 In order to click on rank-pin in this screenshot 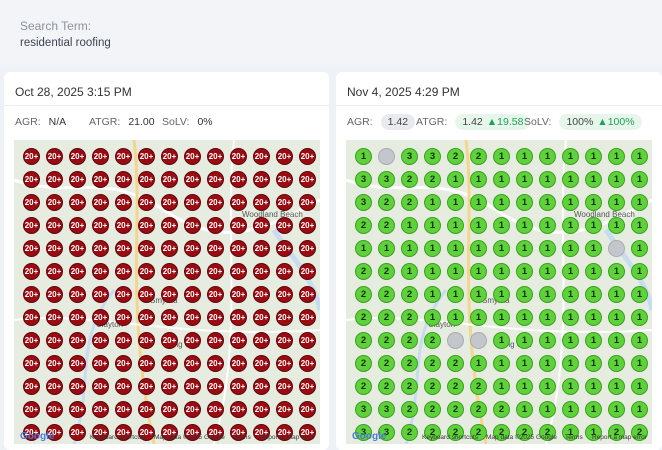, I will do `click(478, 340)`.